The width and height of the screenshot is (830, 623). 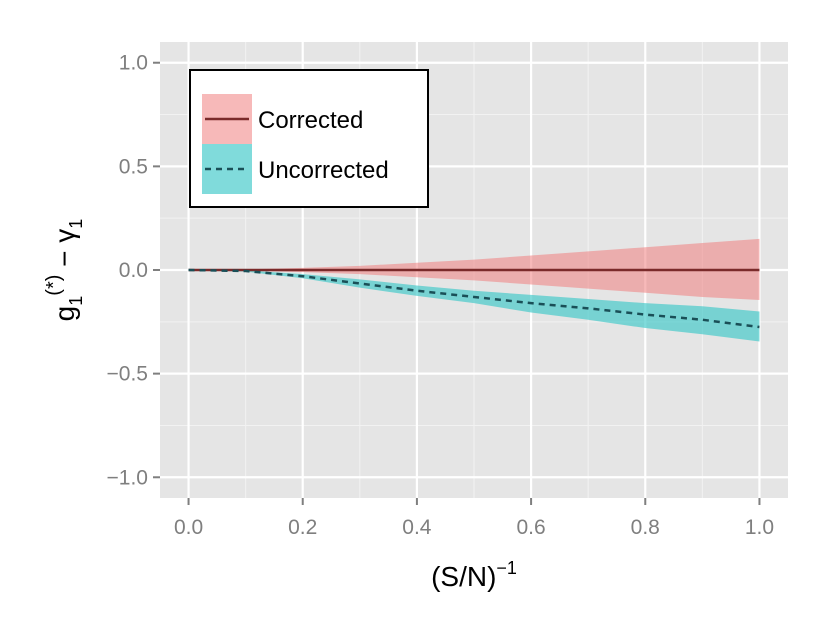 I want to click on ribbon-uncorrected, so click(x=474, y=306).